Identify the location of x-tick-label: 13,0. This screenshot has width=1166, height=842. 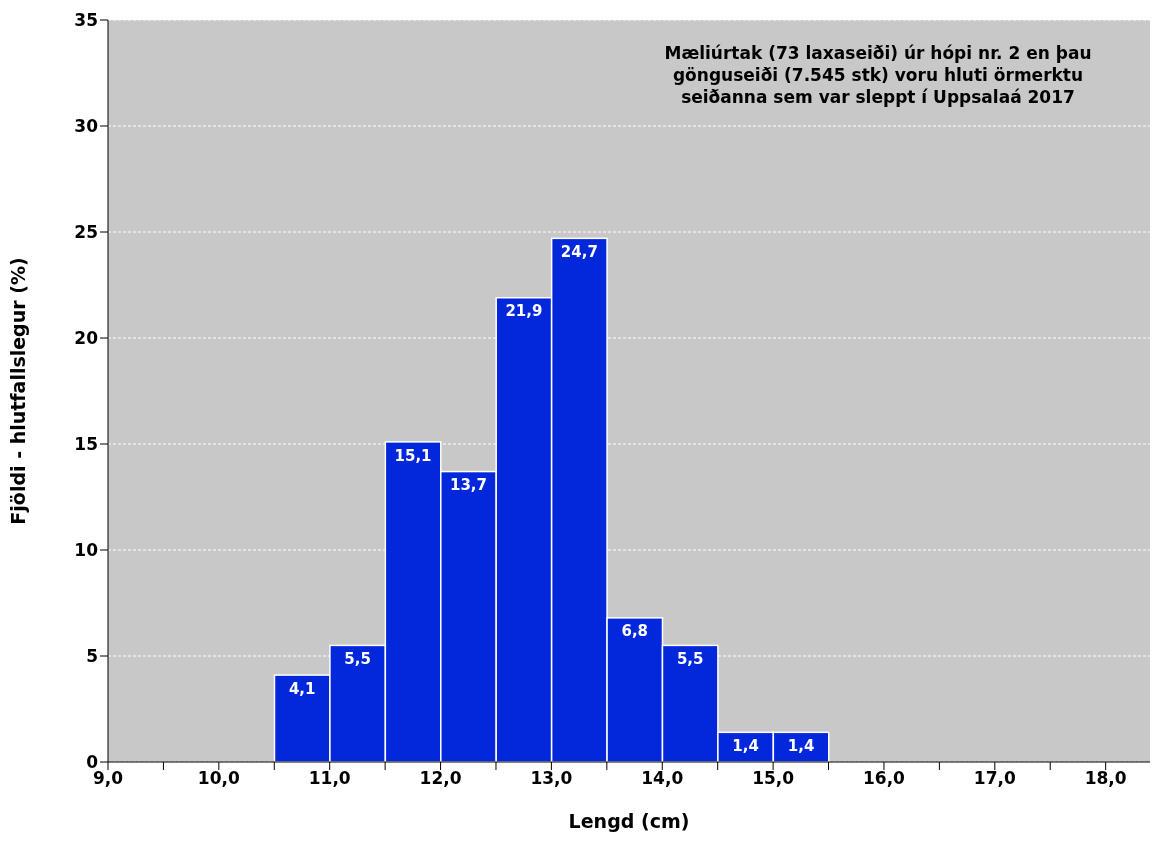
(551, 778).